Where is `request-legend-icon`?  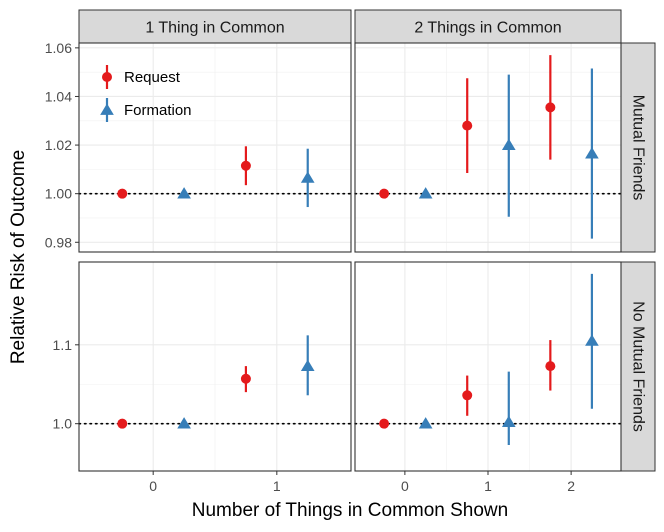 request-legend-icon is located at coordinates (107, 77).